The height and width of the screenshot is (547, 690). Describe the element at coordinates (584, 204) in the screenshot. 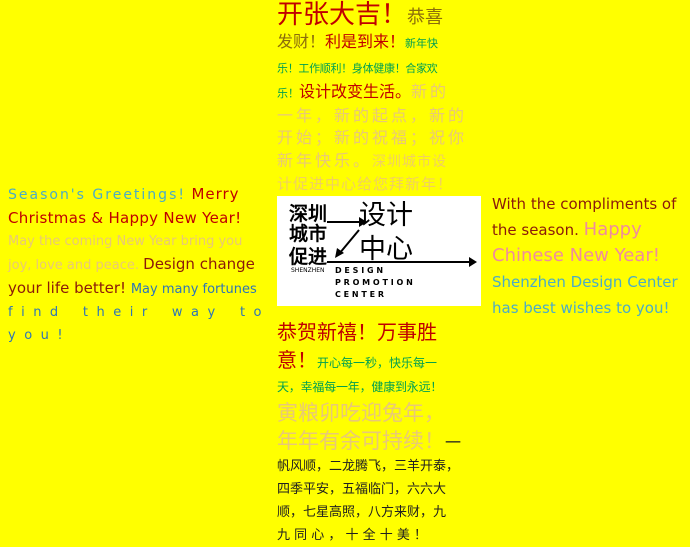

I see `compliments-line: With the compliments of` at that location.